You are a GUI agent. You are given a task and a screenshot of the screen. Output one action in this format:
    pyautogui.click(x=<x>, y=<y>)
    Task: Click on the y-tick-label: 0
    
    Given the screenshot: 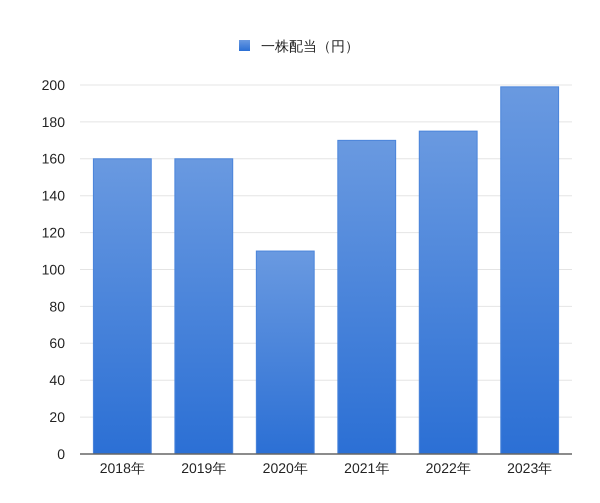 What is the action you would take?
    pyautogui.click(x=61, y=454)
    